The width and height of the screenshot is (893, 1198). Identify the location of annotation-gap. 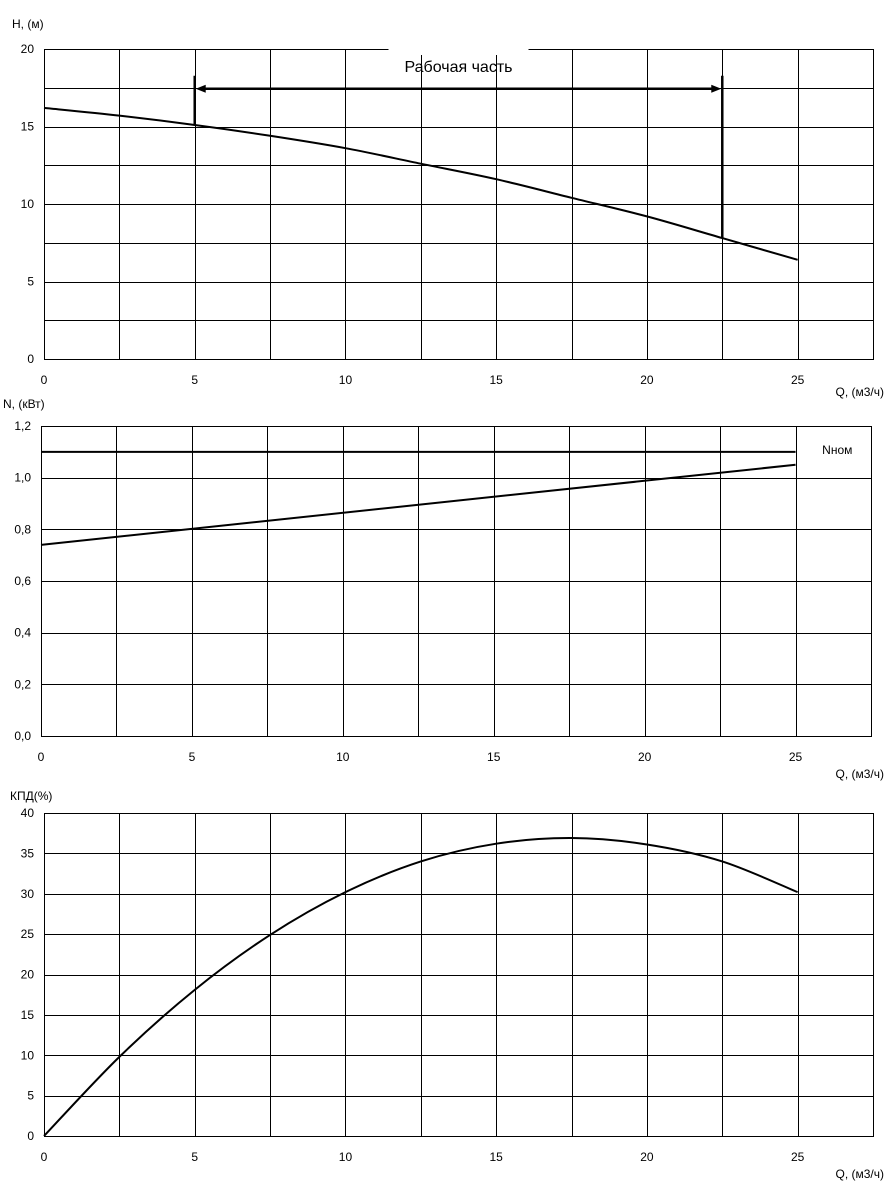
(458, 50).